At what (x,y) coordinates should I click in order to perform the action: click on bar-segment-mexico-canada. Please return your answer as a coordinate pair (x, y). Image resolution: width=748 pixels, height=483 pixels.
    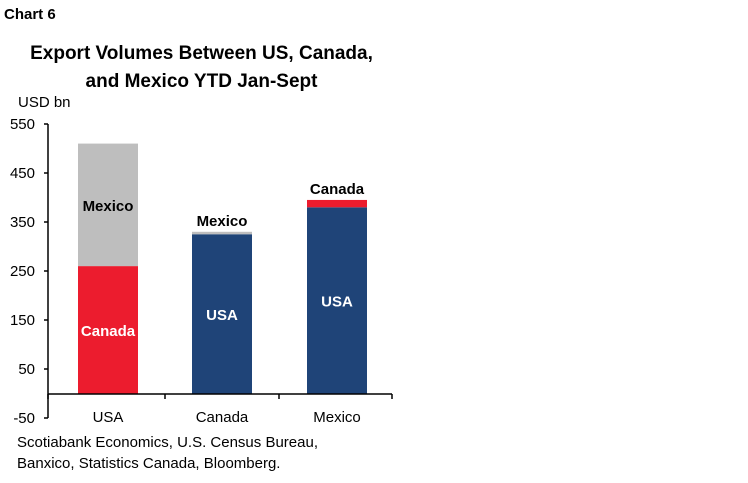
    Looking at the image, I should click on (337, 203).